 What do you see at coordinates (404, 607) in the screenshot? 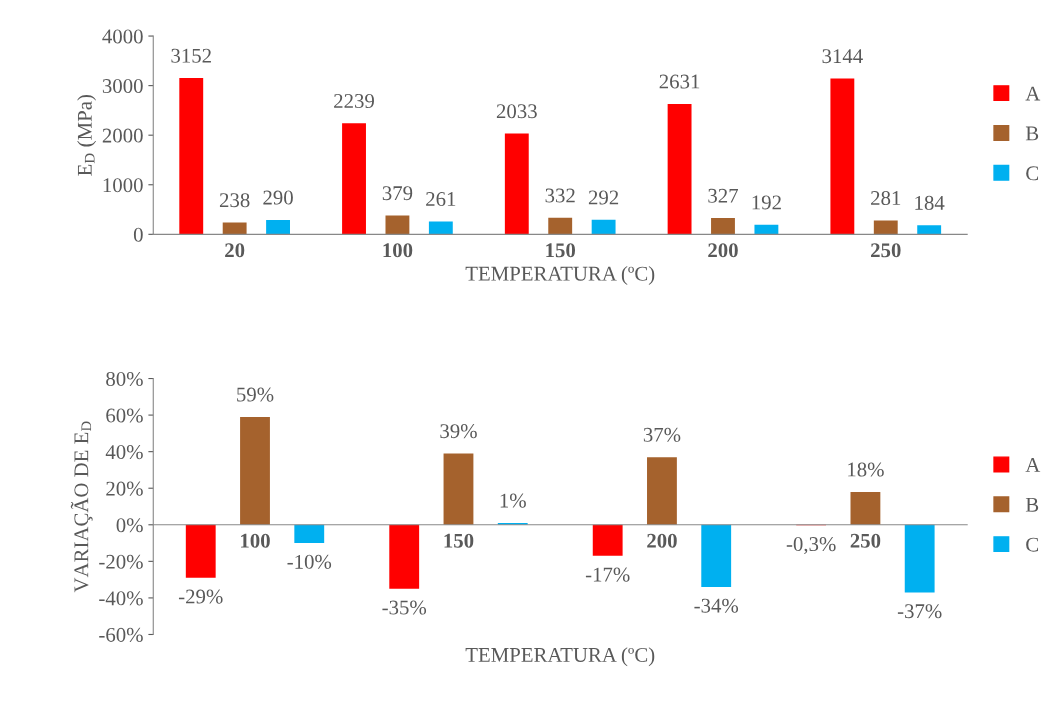
I see `data-label: -35%` at bounding box center [404, 607].